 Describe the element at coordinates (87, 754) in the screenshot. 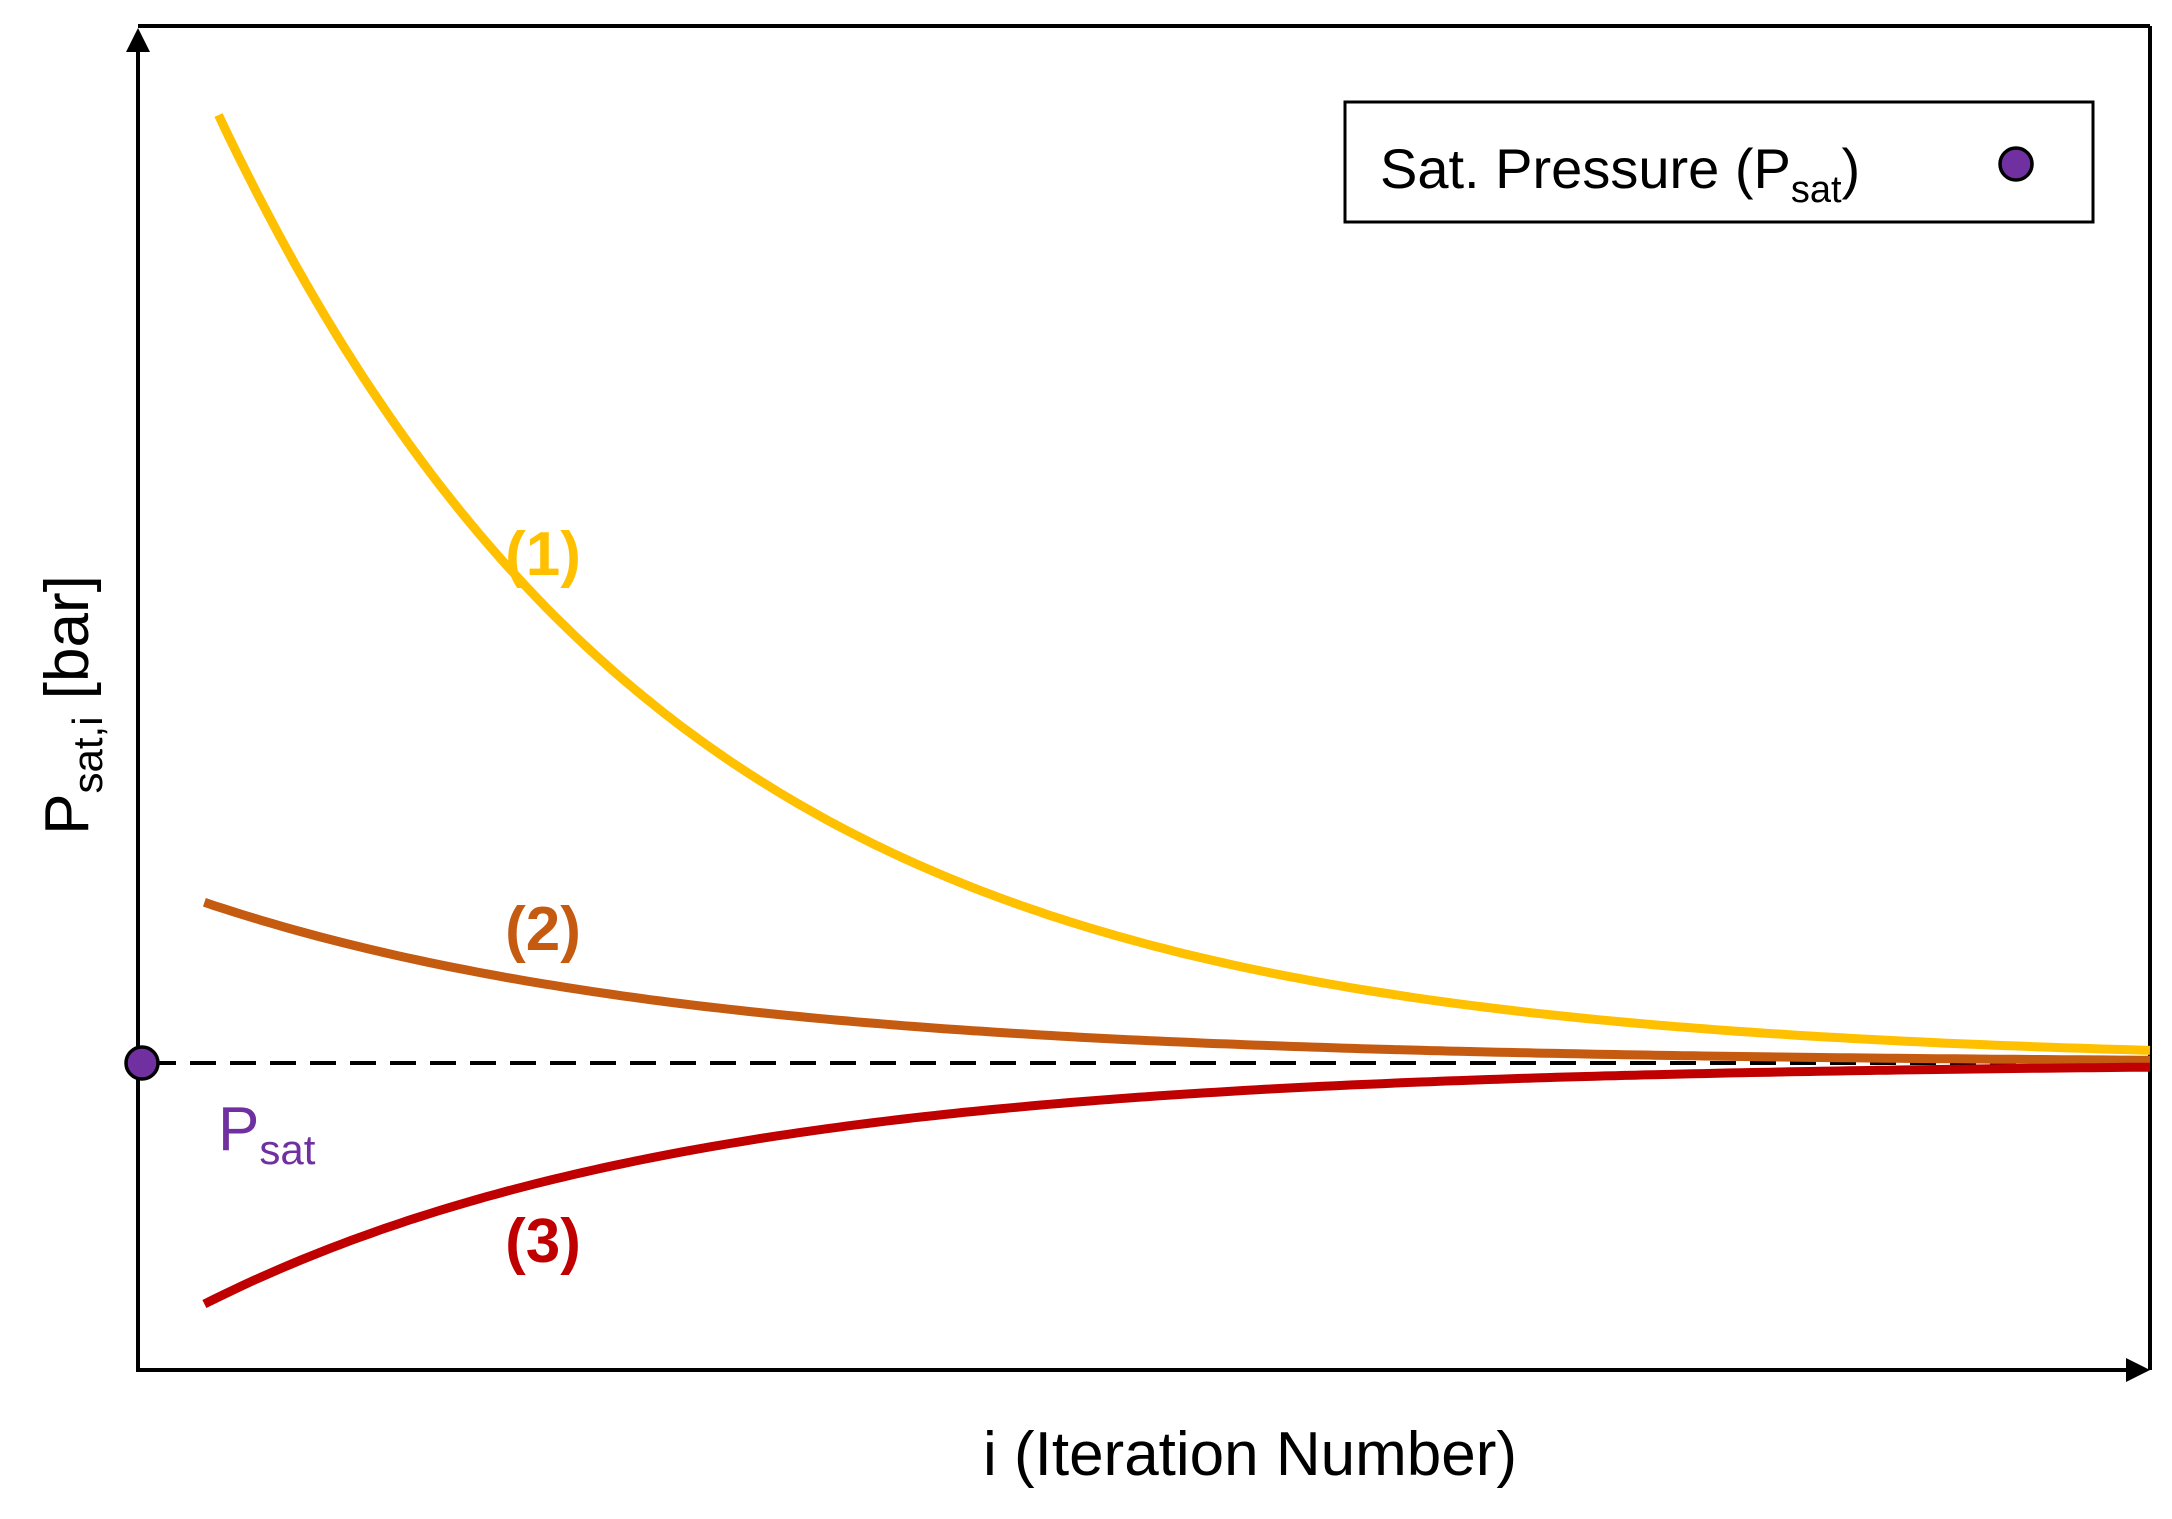

I see `y-axis-title-sub: sat,i` at that location.